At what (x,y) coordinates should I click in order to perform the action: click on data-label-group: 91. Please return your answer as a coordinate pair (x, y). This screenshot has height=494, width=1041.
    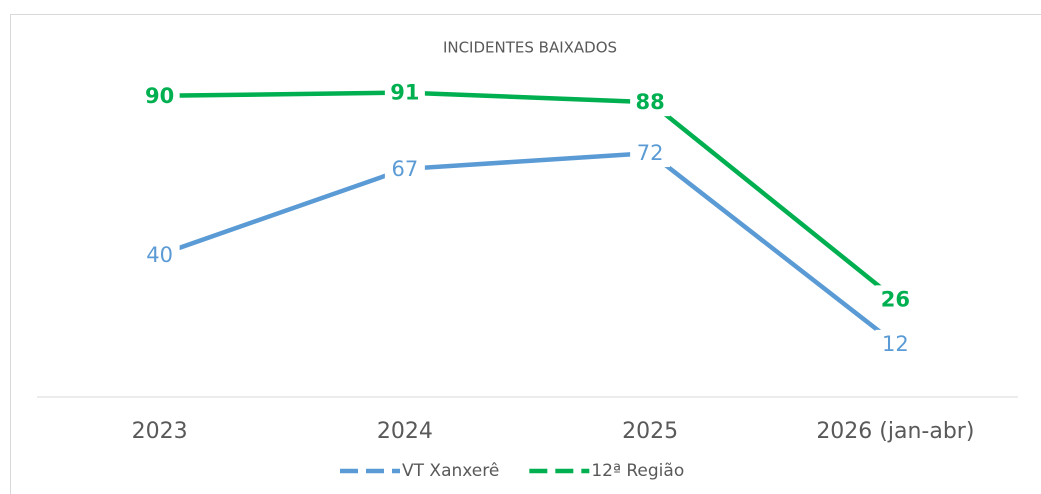
    Looking at the image, I should click on (404, 92).